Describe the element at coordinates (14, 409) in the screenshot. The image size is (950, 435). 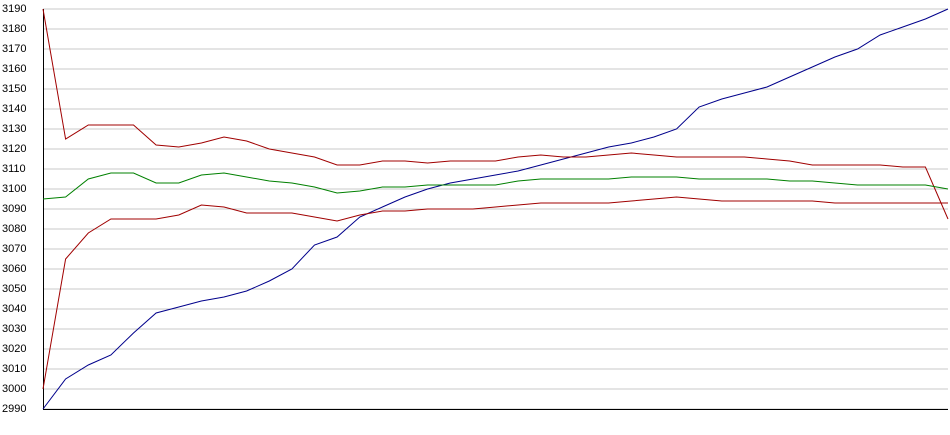
I see `y-tick-label: 2990` at that location.